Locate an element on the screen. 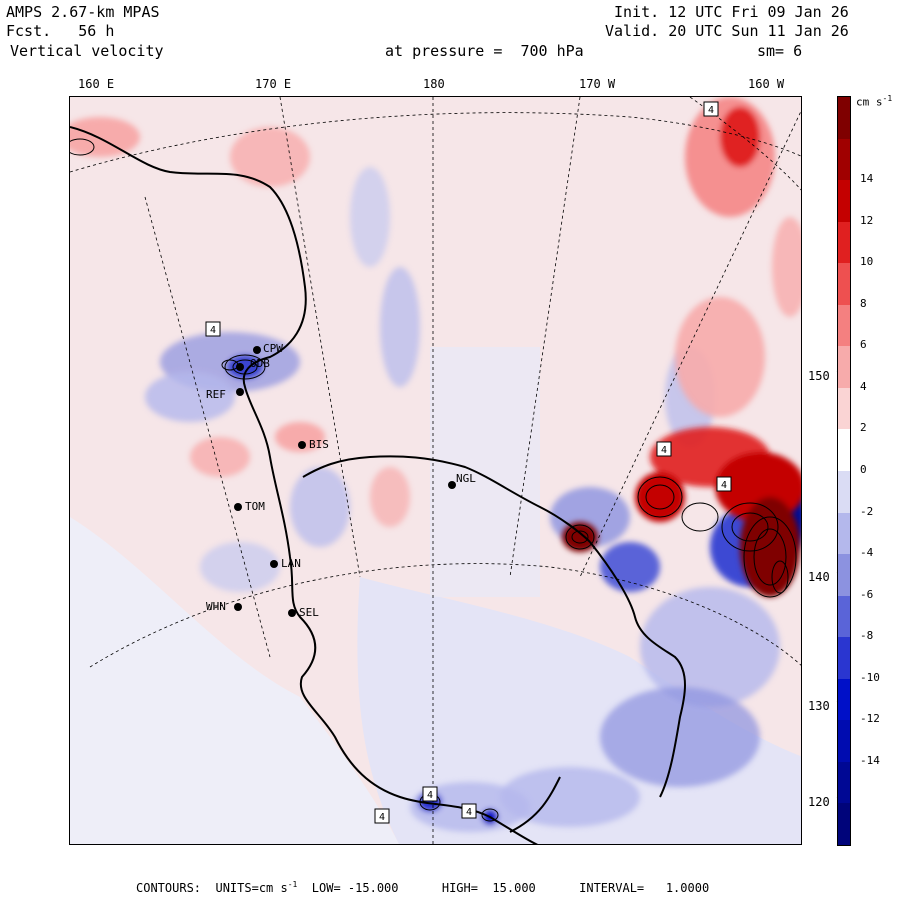 The image size is (900, 900). station-dots is located at coordinates (345, 481).